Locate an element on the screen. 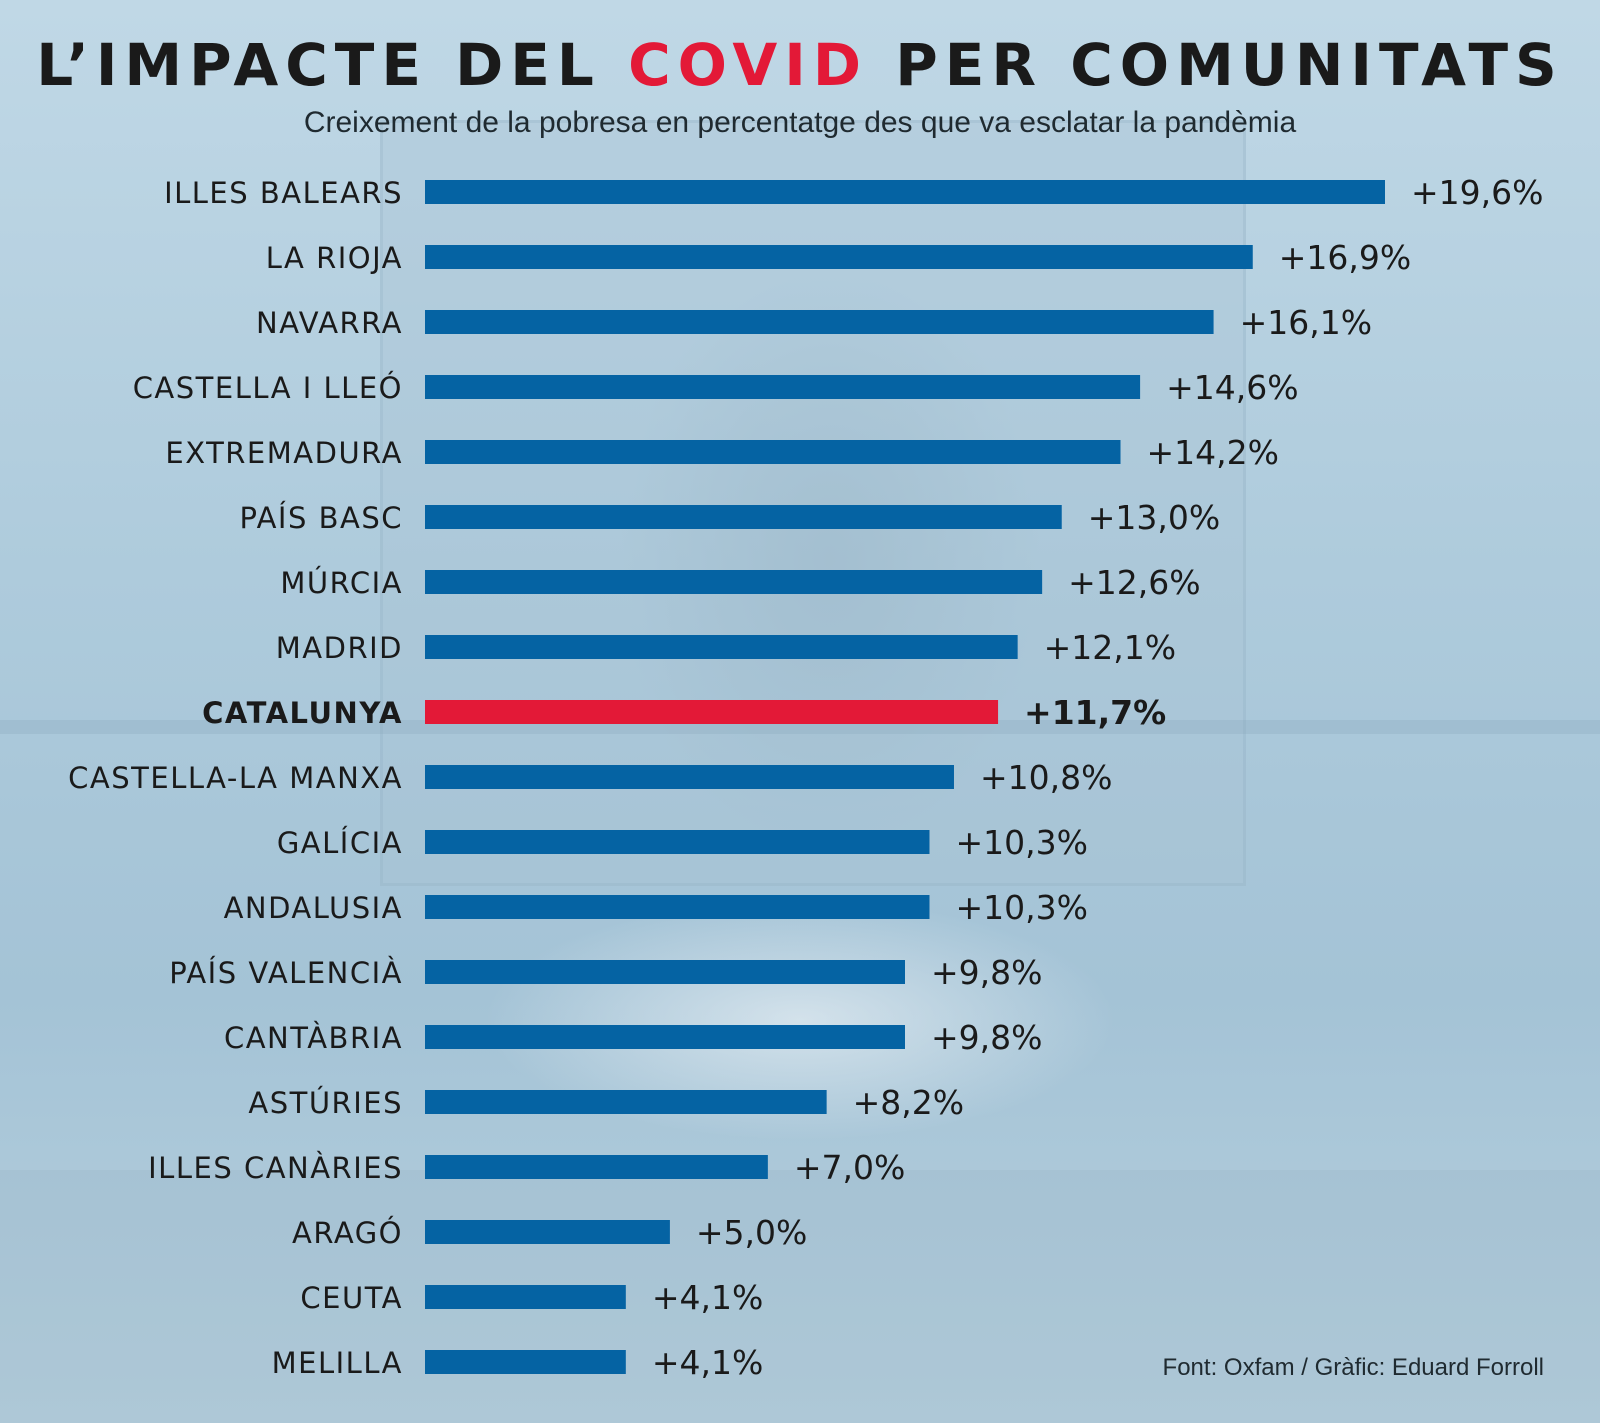  bar-row: EXTREMADURA +14,2% is located at coordinates (722, 452).